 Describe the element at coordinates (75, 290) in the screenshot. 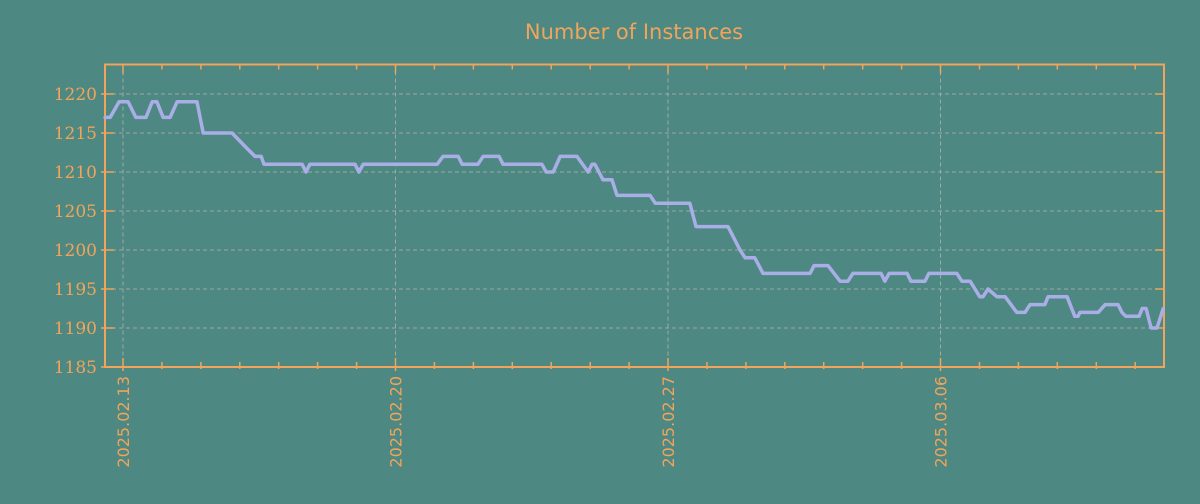

I see `y-tick-label: 1195` at that location.